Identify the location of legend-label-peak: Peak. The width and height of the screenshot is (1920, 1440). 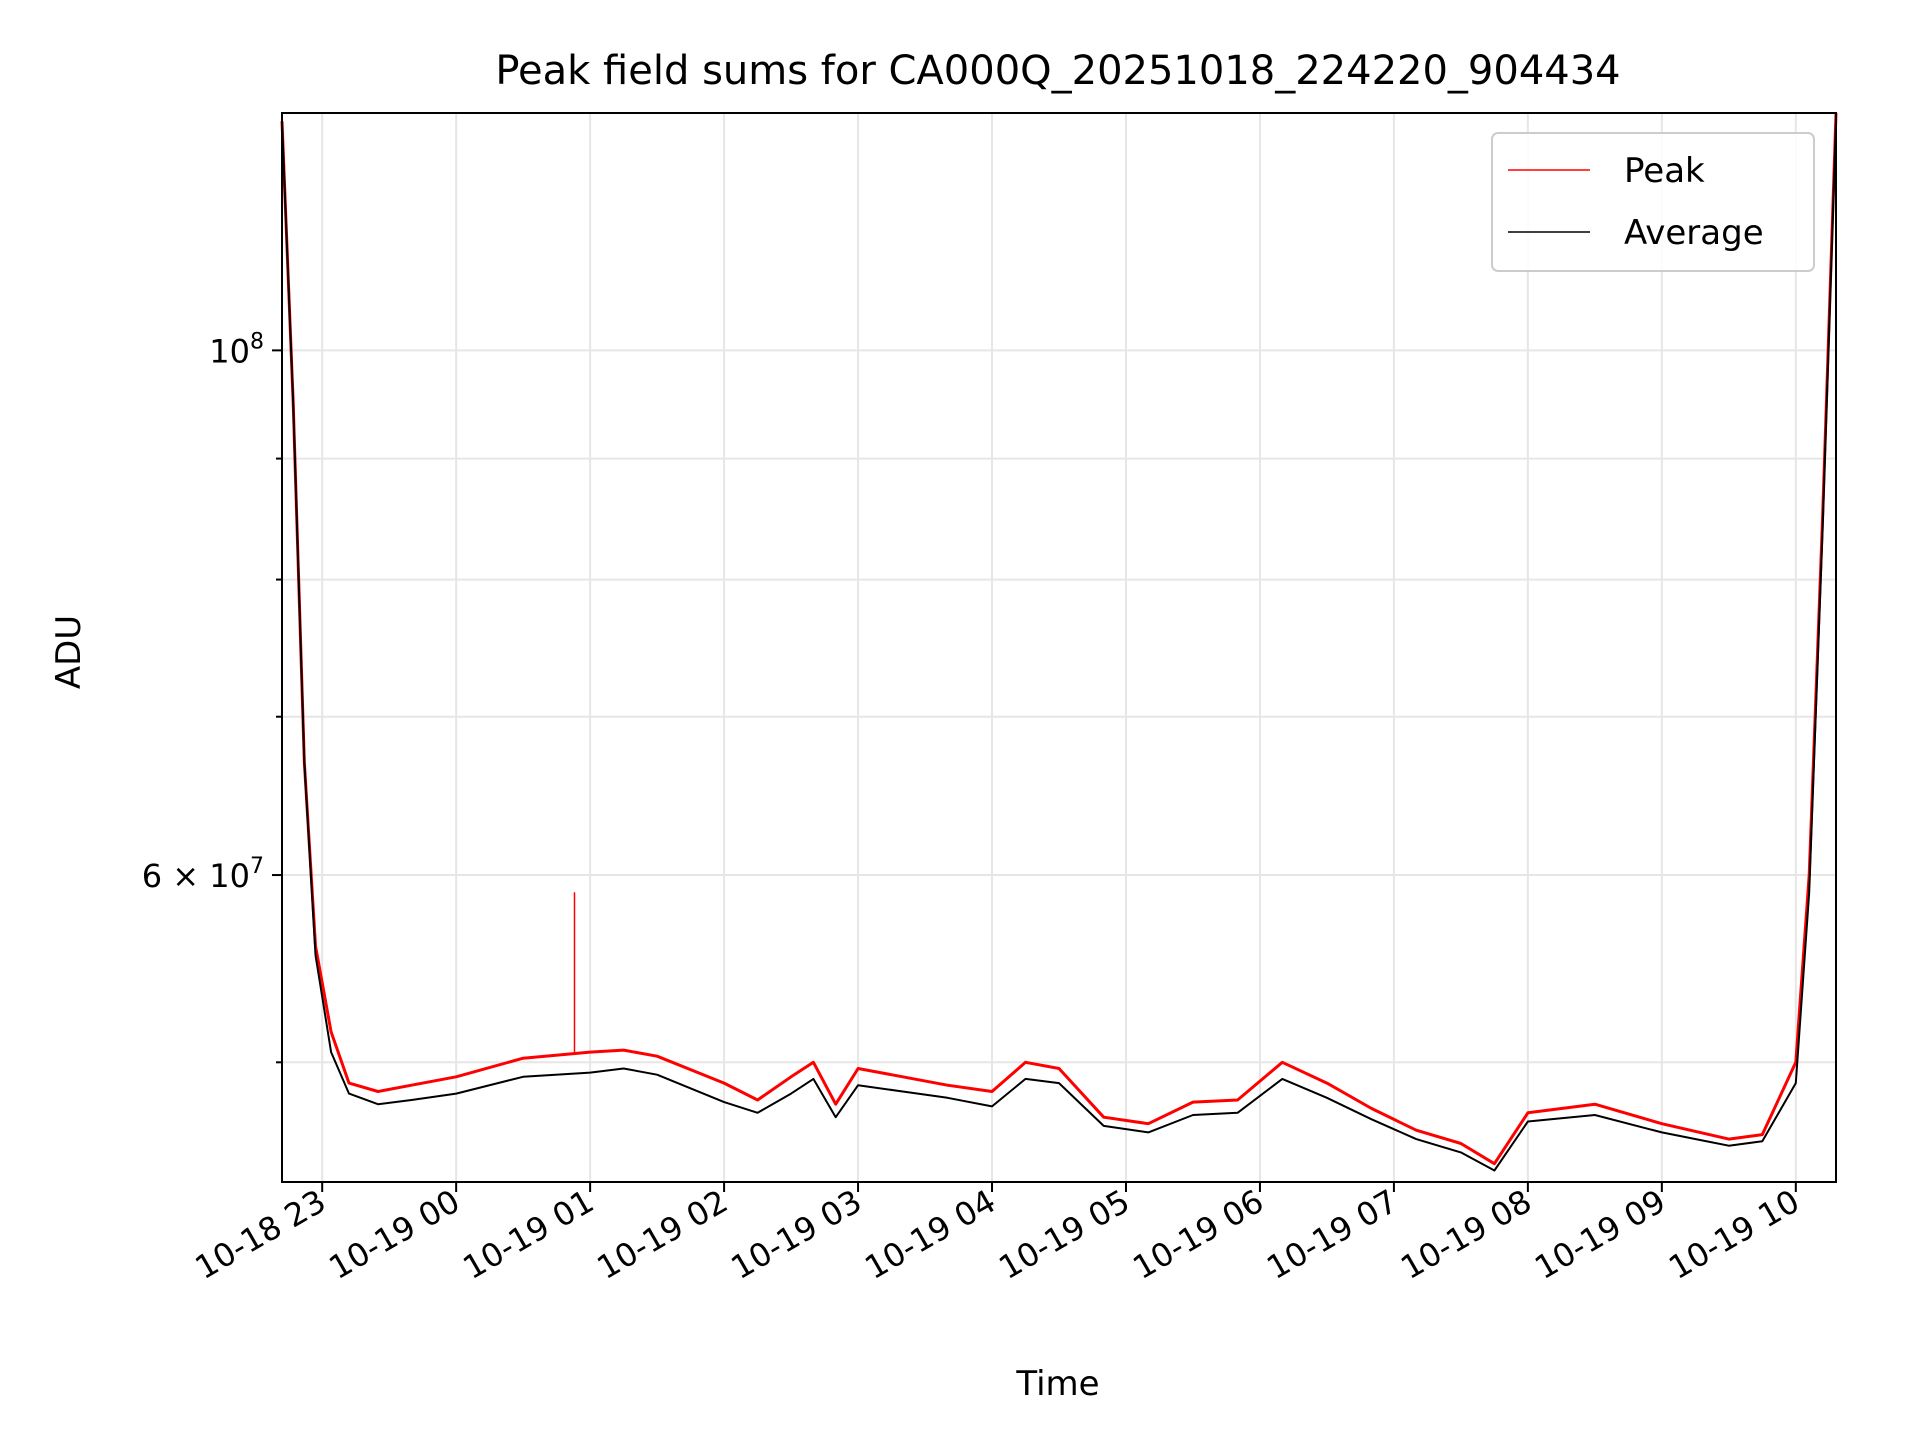
(1664, 171).